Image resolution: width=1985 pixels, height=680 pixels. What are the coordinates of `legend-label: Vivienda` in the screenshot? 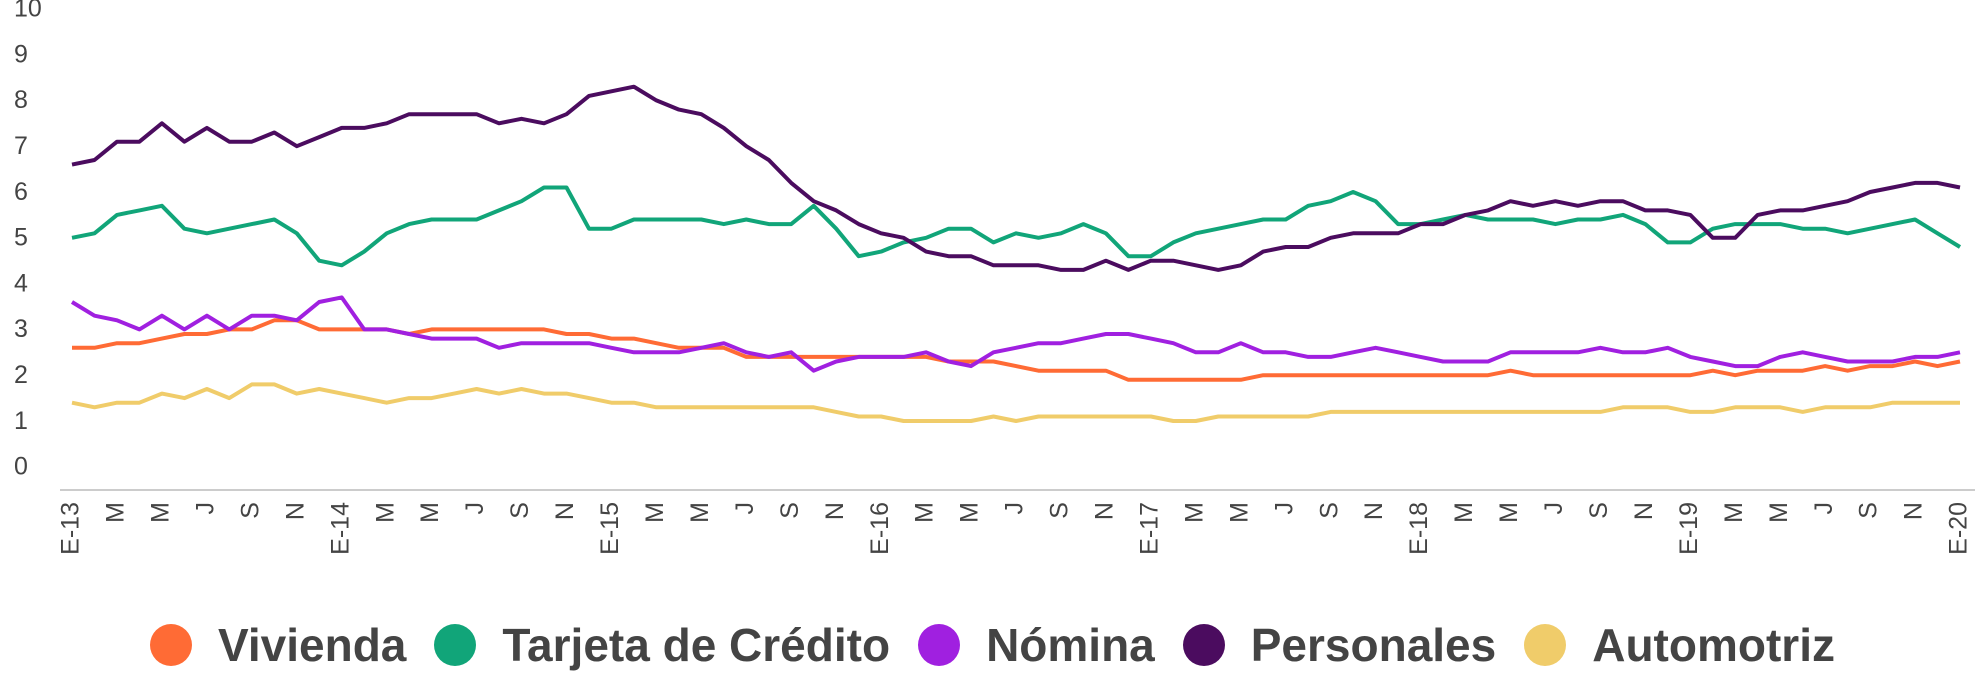 It's located at (312, 645).